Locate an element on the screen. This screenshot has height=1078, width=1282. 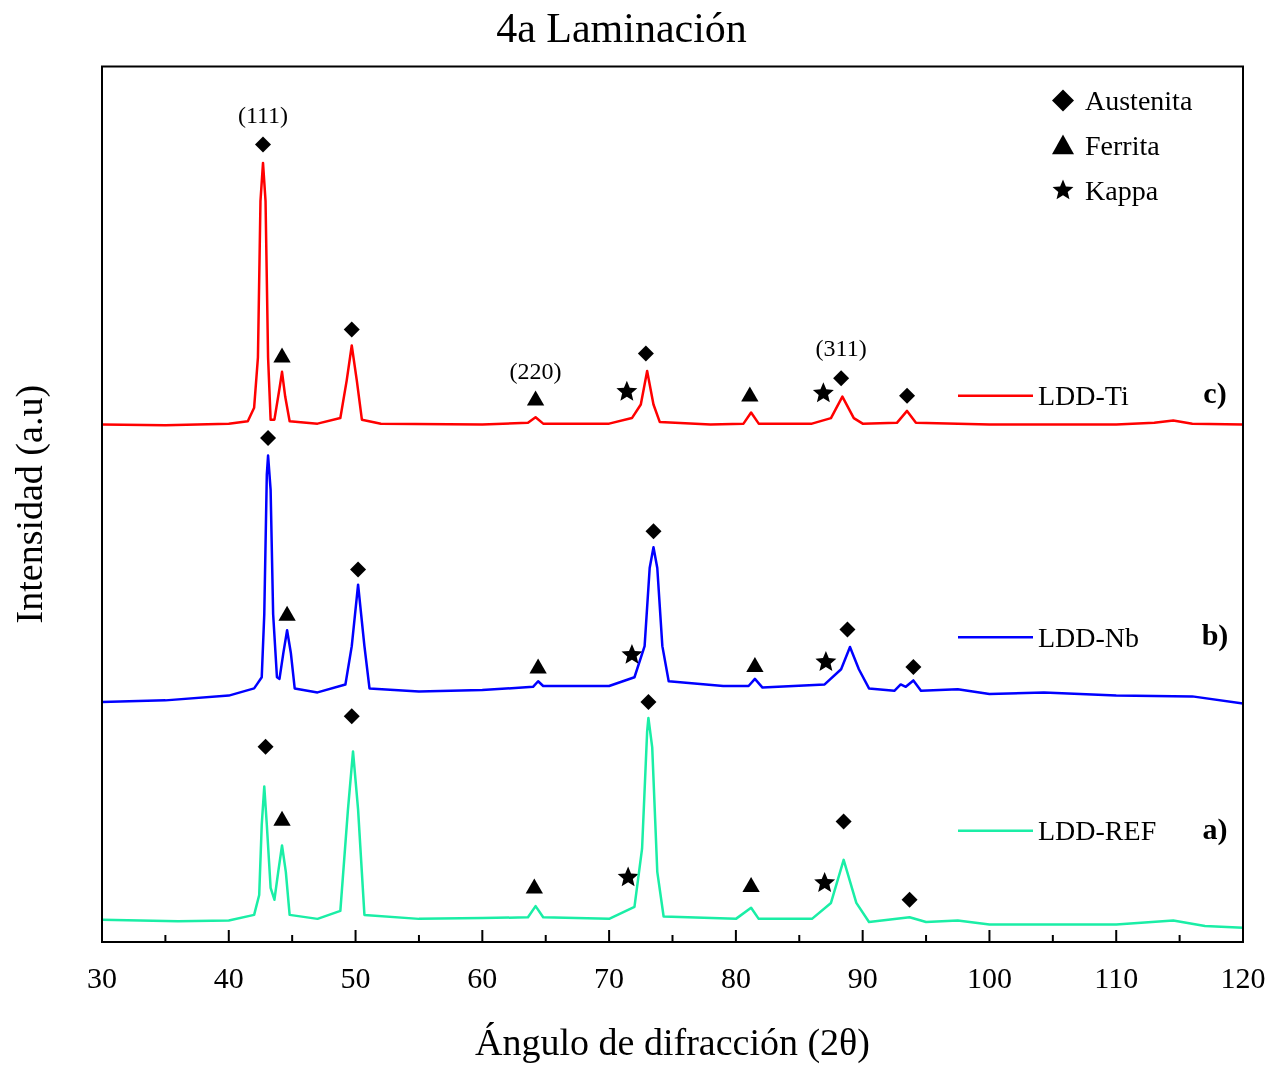
legend-label: Kappa is located at coordinates (1122, 190).